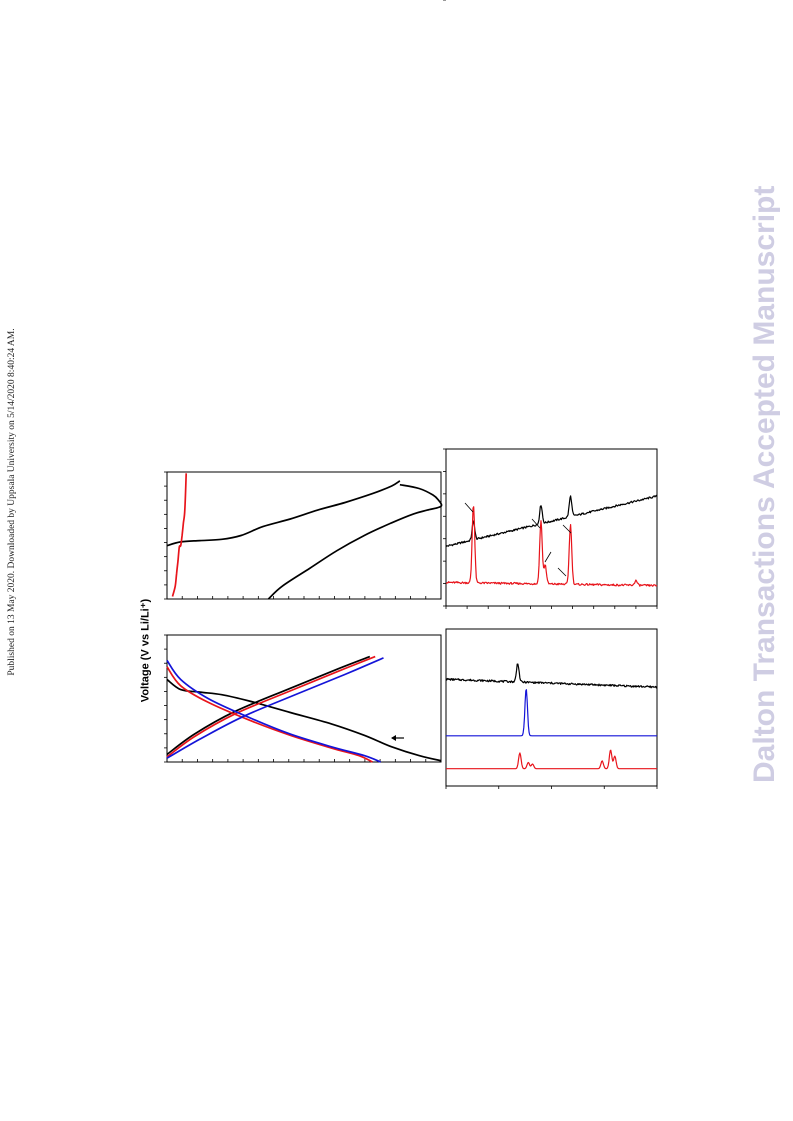  Describe the element at coordinates (481, 621) in the screenshot. I see `annotation-marks` at that location.